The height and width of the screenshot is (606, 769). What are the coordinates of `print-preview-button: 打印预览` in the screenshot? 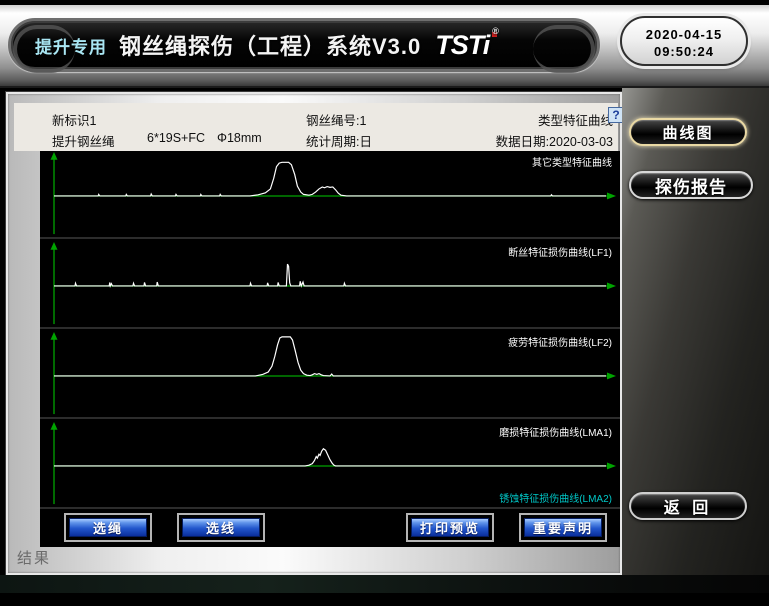 It's located at (450, 527).